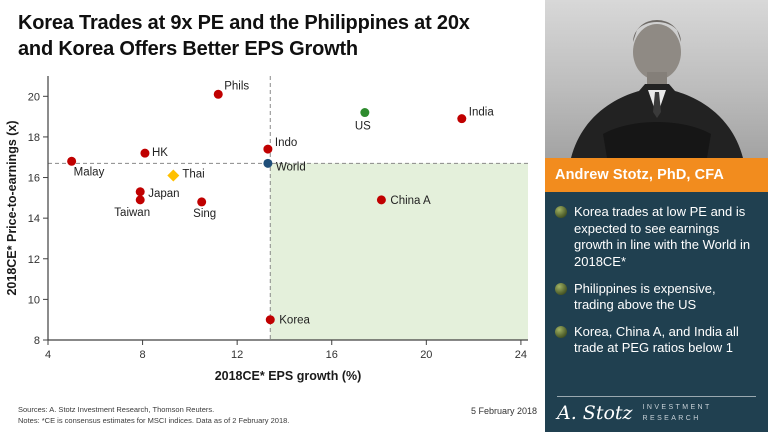 This screenshot has height=432, width=768. I want to click on point-hk: HK, so click(154, 153).